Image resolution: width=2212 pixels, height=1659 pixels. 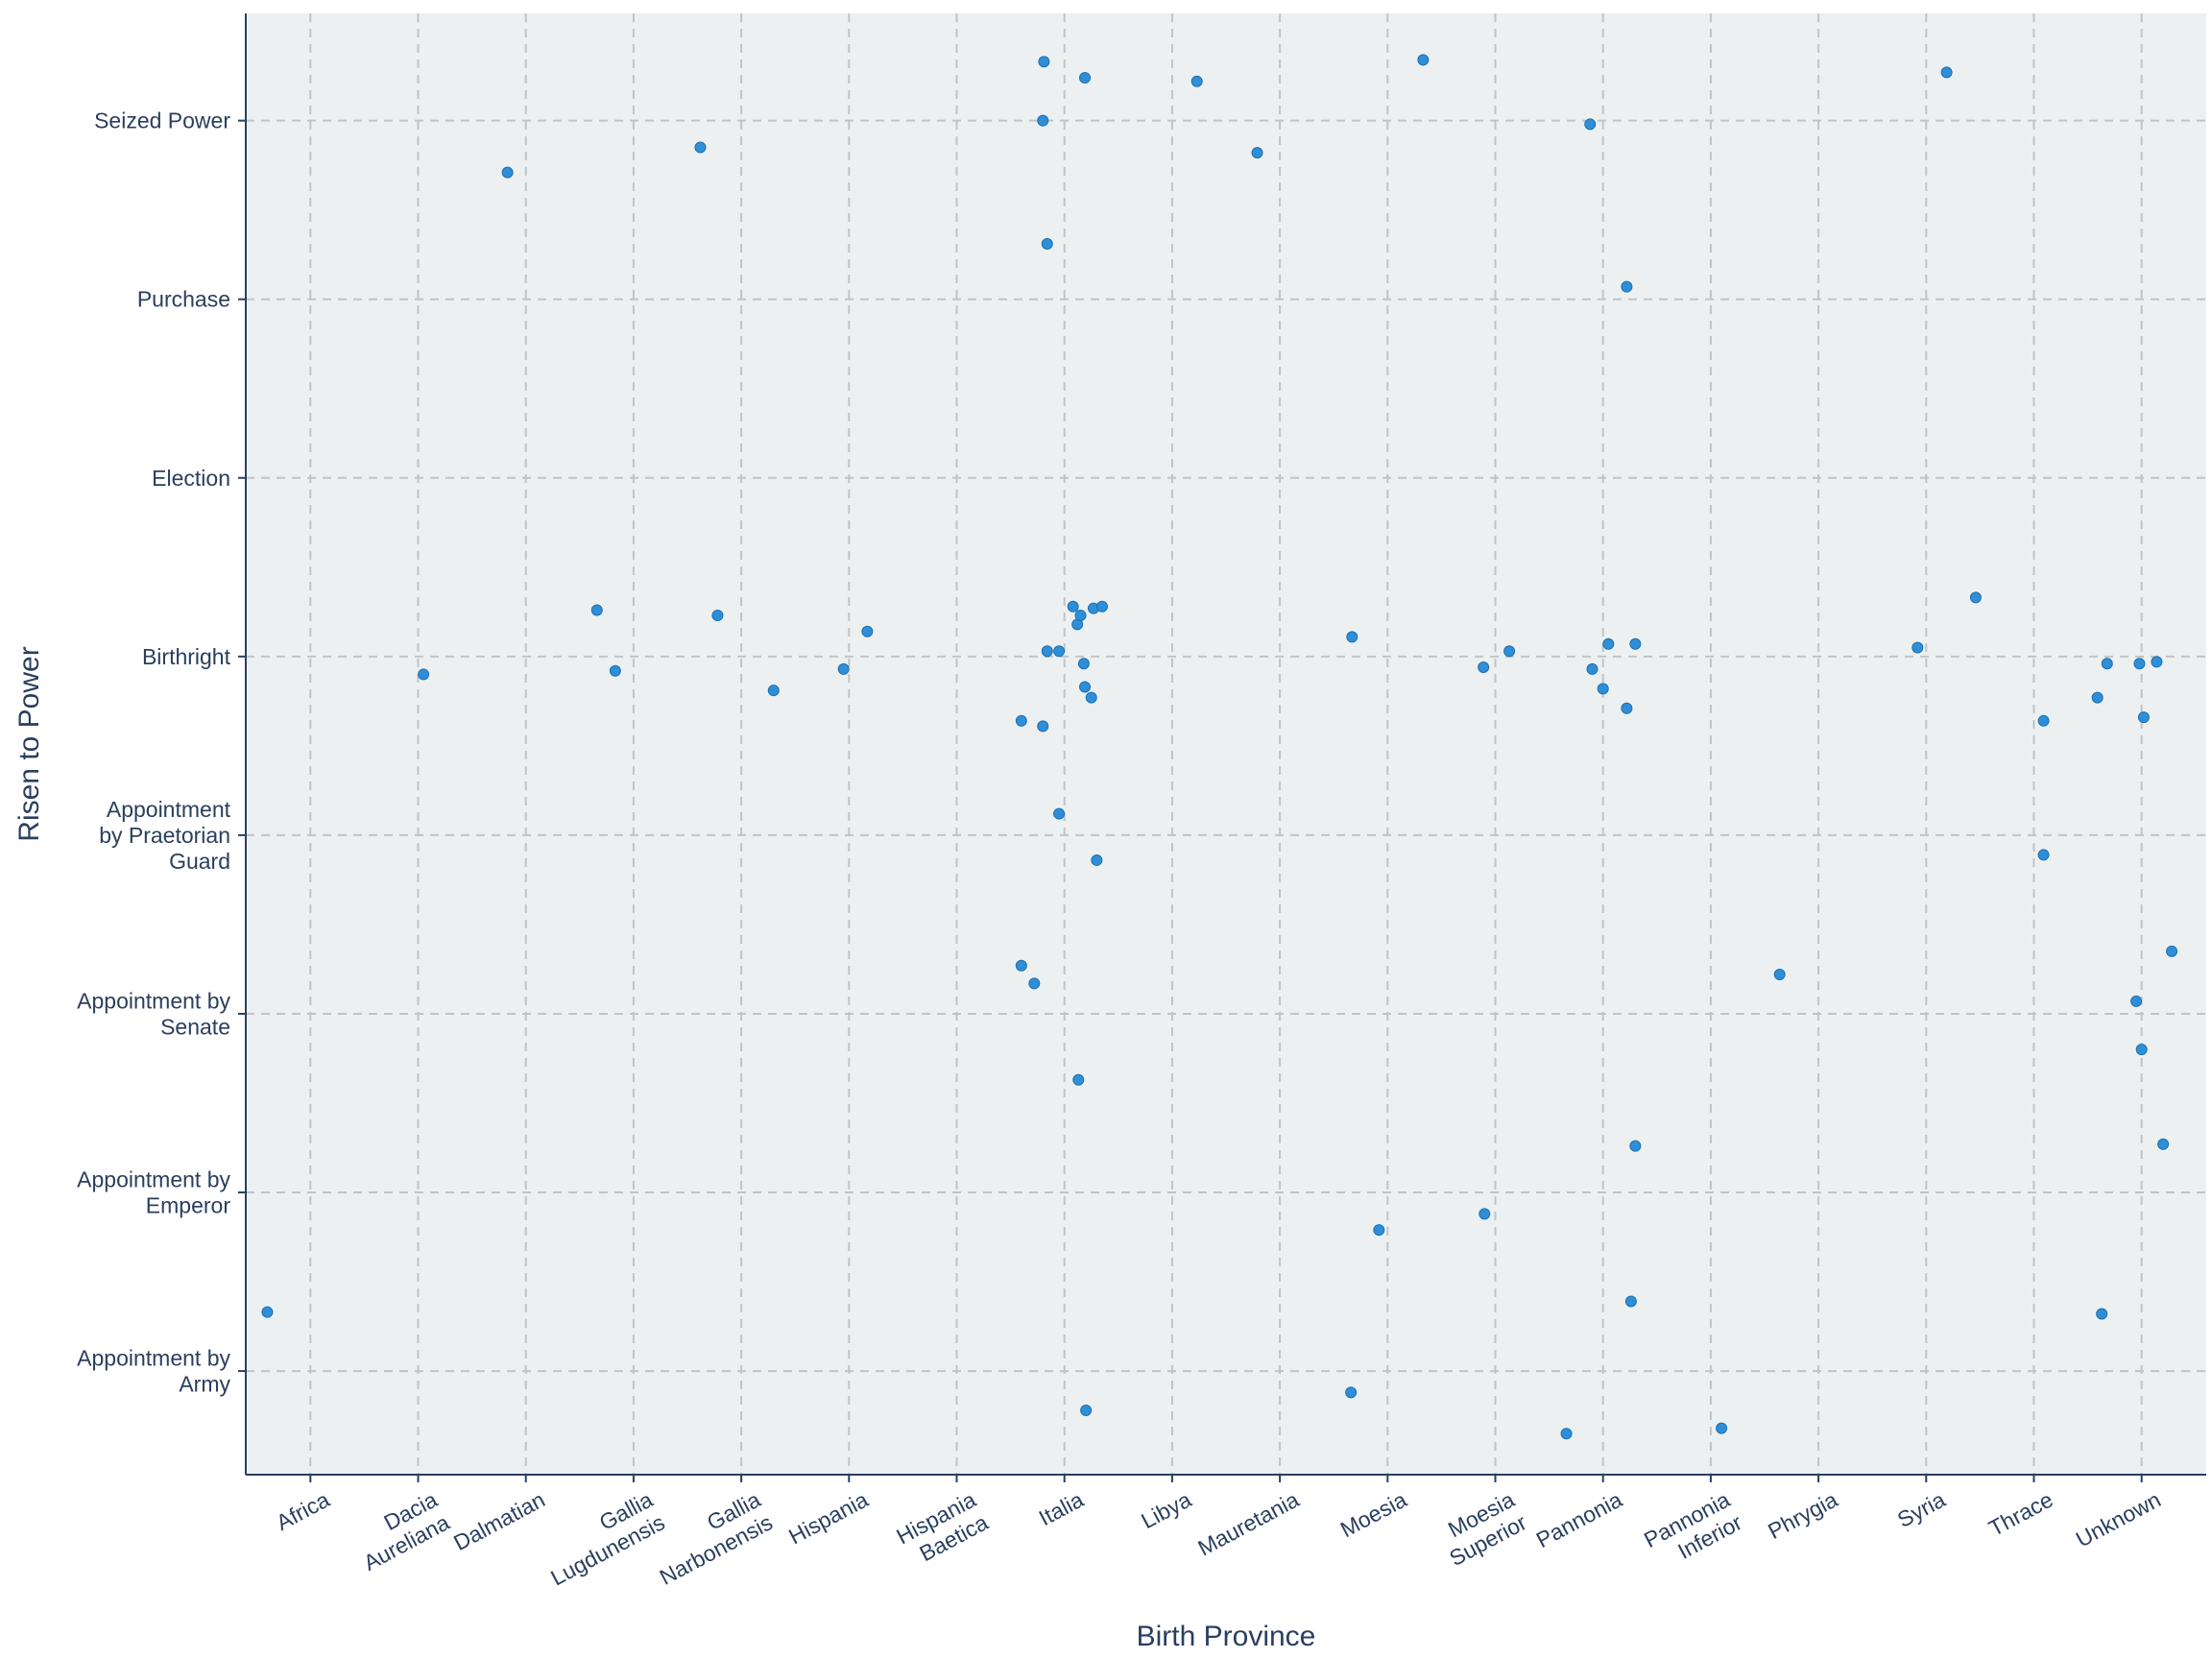 I want to click on y-tick-label: Seized Power, so click(x=162, y=120).